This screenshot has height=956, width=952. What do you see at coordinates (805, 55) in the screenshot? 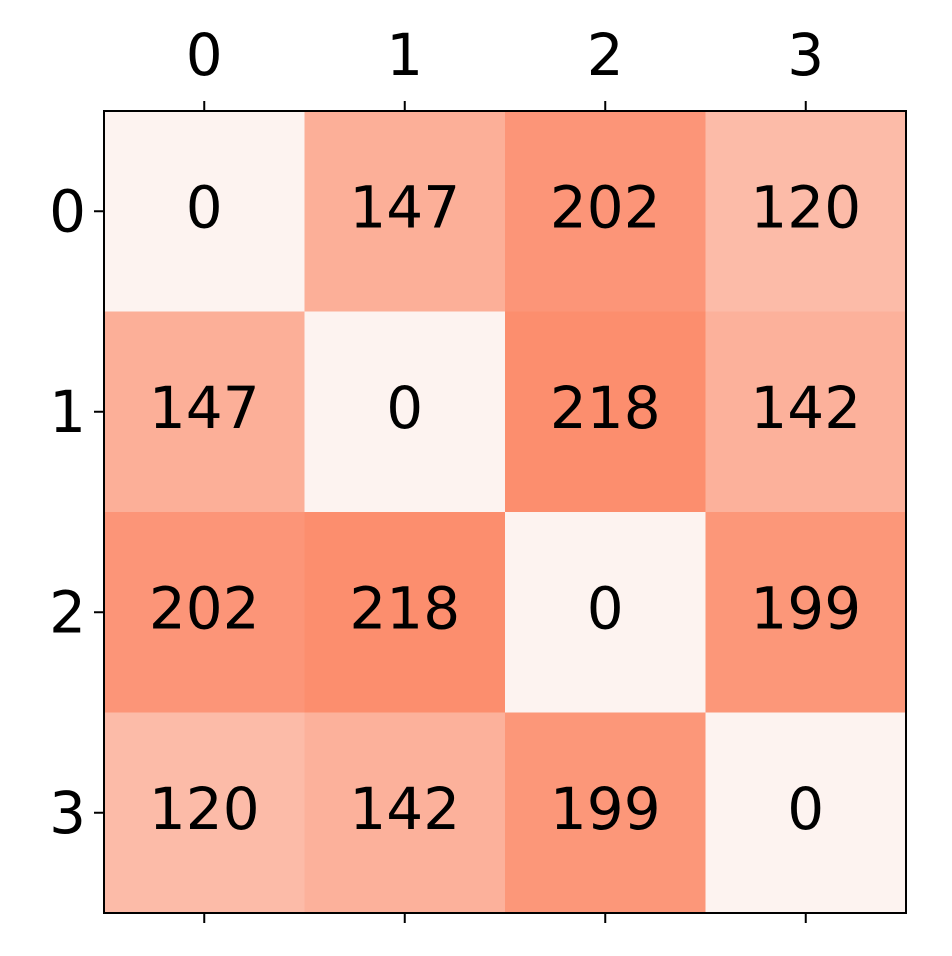
I see `x-tick-label: 3` at bounding box center [805, 55].